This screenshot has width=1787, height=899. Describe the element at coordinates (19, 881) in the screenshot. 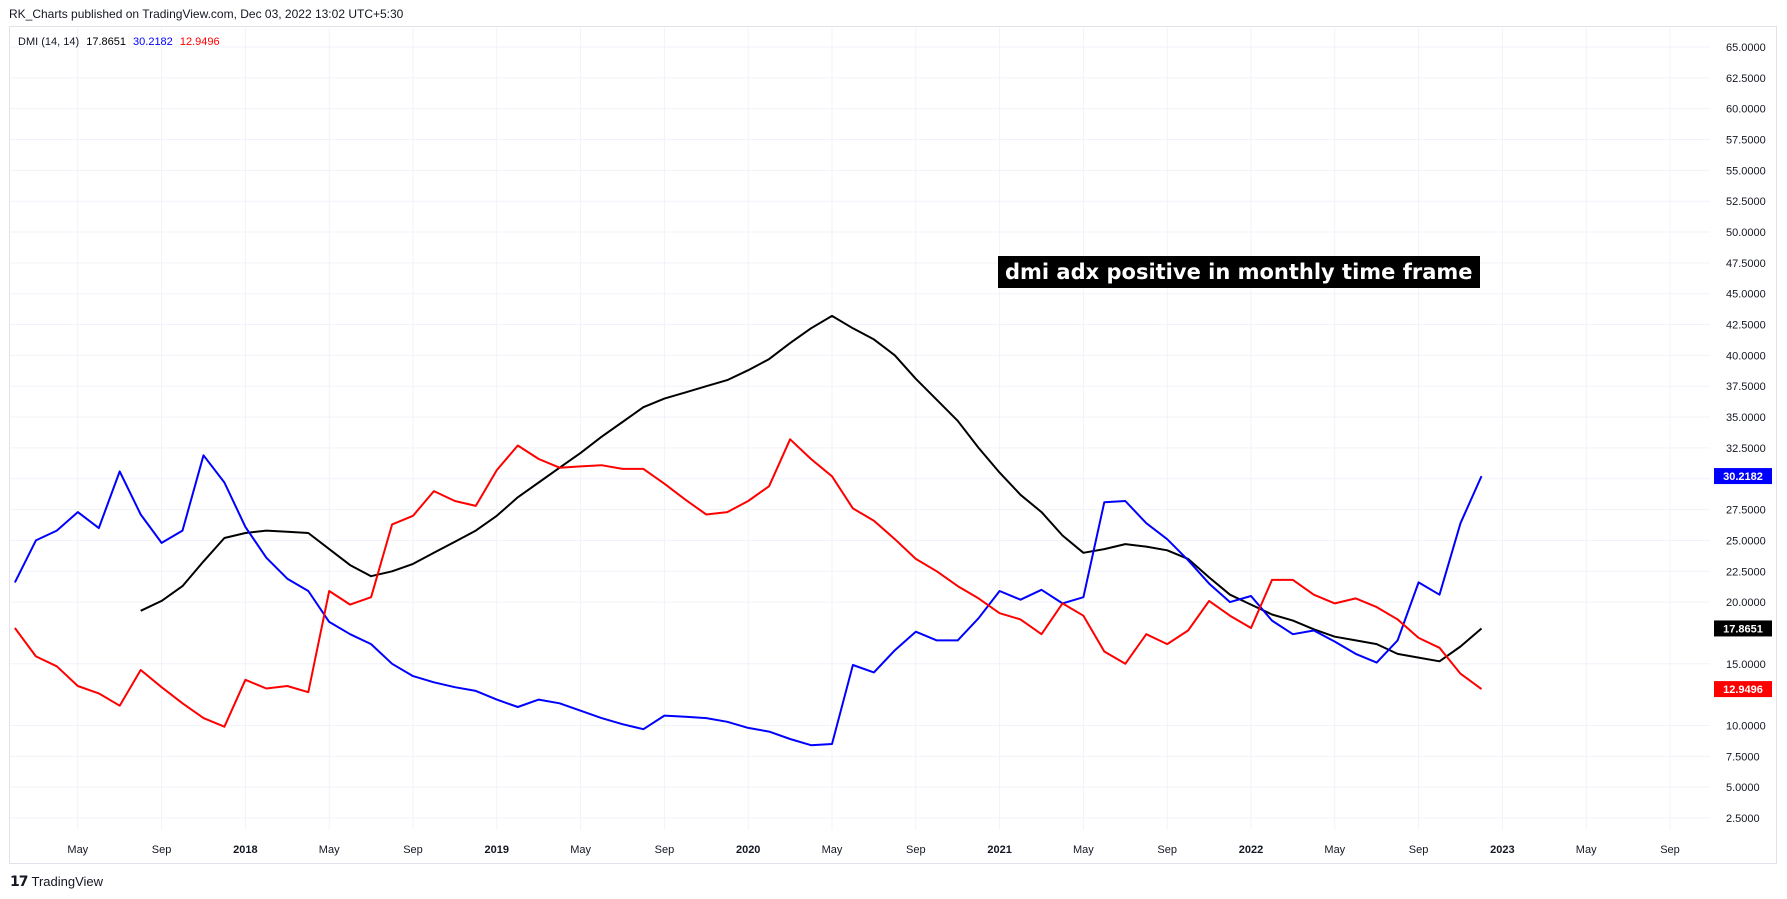

I see `tradingview-logo-icon: 𝟭𝟳` at that location.